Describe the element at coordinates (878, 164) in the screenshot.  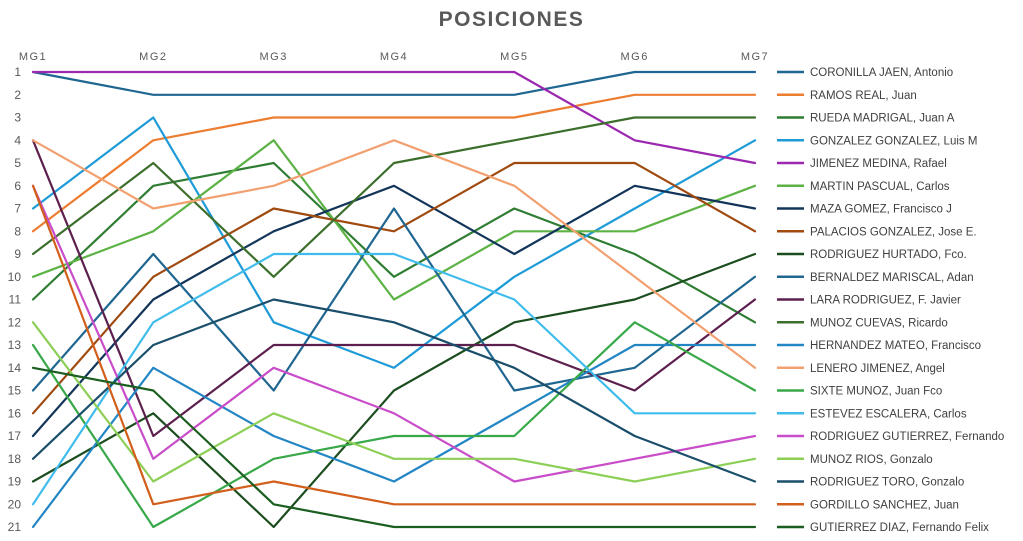
I see `legend-label: JIMENEZ MEDINA, Rafael` at that location.